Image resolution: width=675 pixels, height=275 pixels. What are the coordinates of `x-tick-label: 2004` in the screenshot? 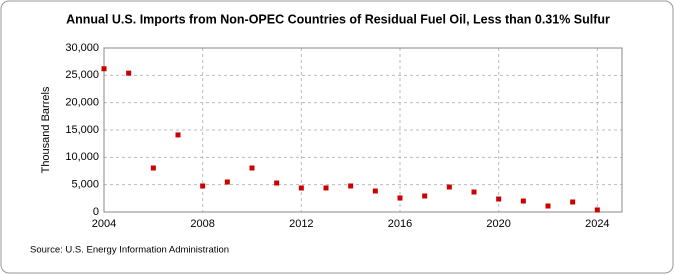 It's located at (104, 224).